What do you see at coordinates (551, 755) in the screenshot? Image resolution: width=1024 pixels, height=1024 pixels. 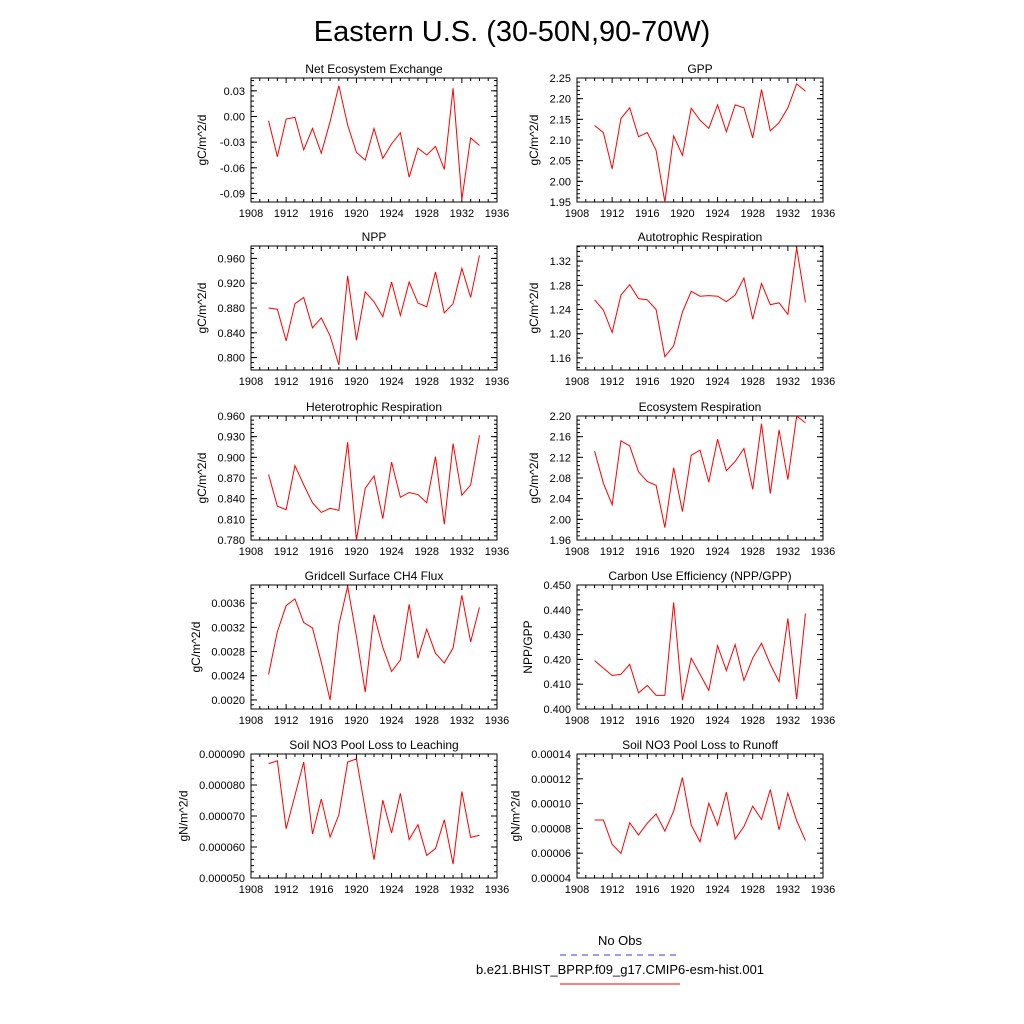 I see `y-tick-label: 0.00014` at bounding box center [551, 755].